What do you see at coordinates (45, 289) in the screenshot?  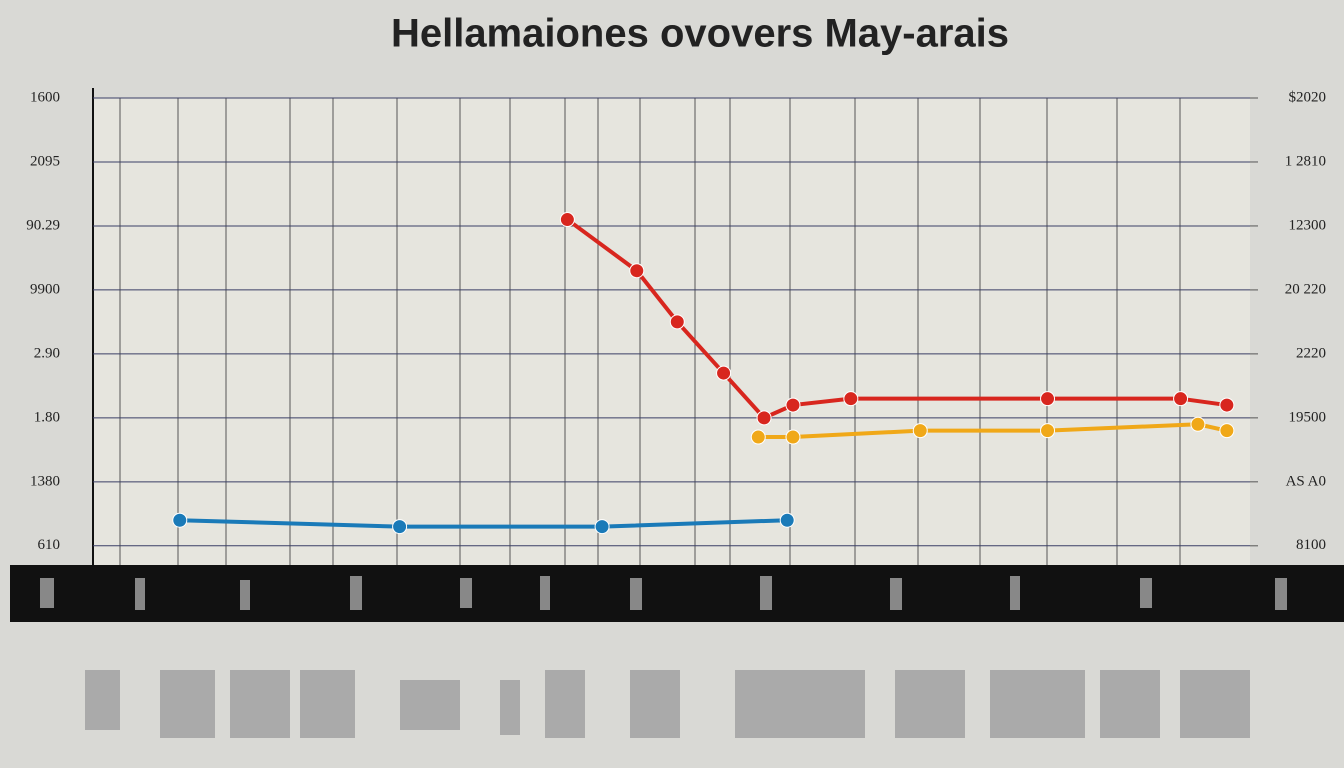 I see `y-tick-label: 9900` at bounding box center [45, 289].